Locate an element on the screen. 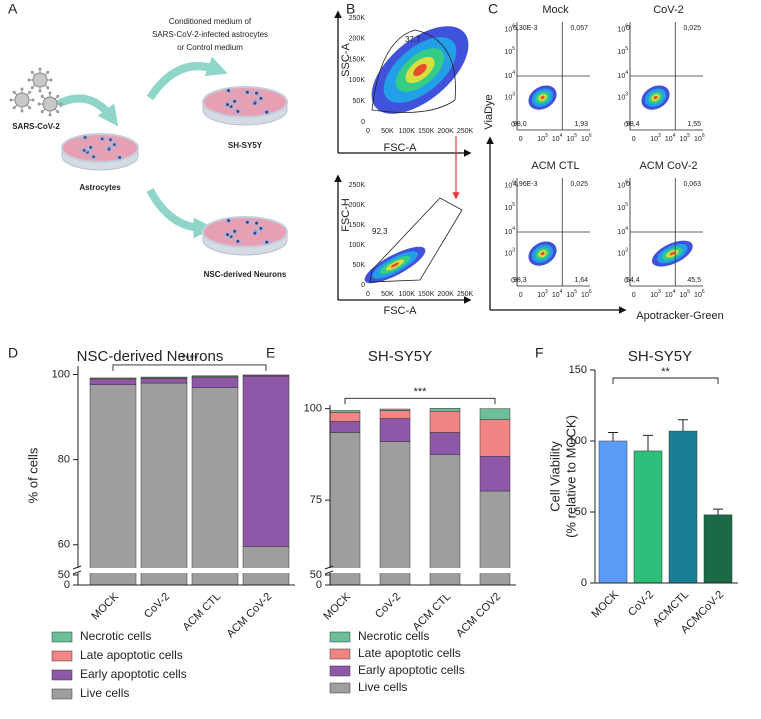 This screenshot has height=719, width=761. density-layer is located at coordinates (655, 97).